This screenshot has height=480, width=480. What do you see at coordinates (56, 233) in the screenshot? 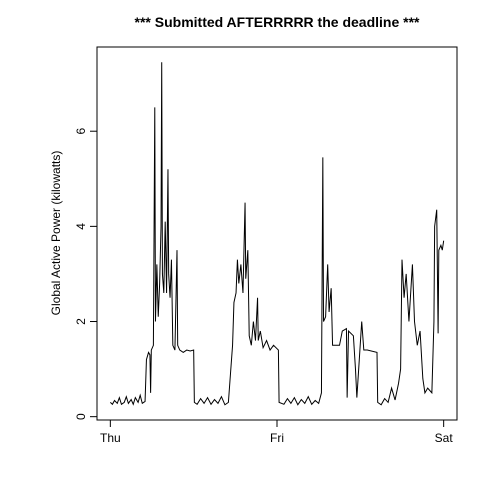
I see `y-axis-label: Global Active Power (kilowatts)` at bounding box center [56, 233].